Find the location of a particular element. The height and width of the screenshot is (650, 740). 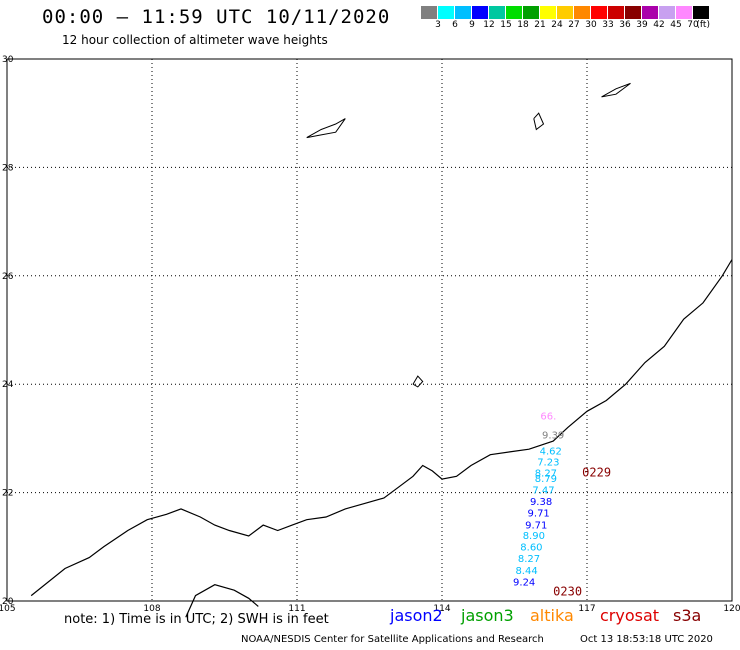

legend-labels: 3 6 9 12 15 18 21 24 27 30 33 36 39 42 45 70 (ft) is located at coordinates (565, 25).